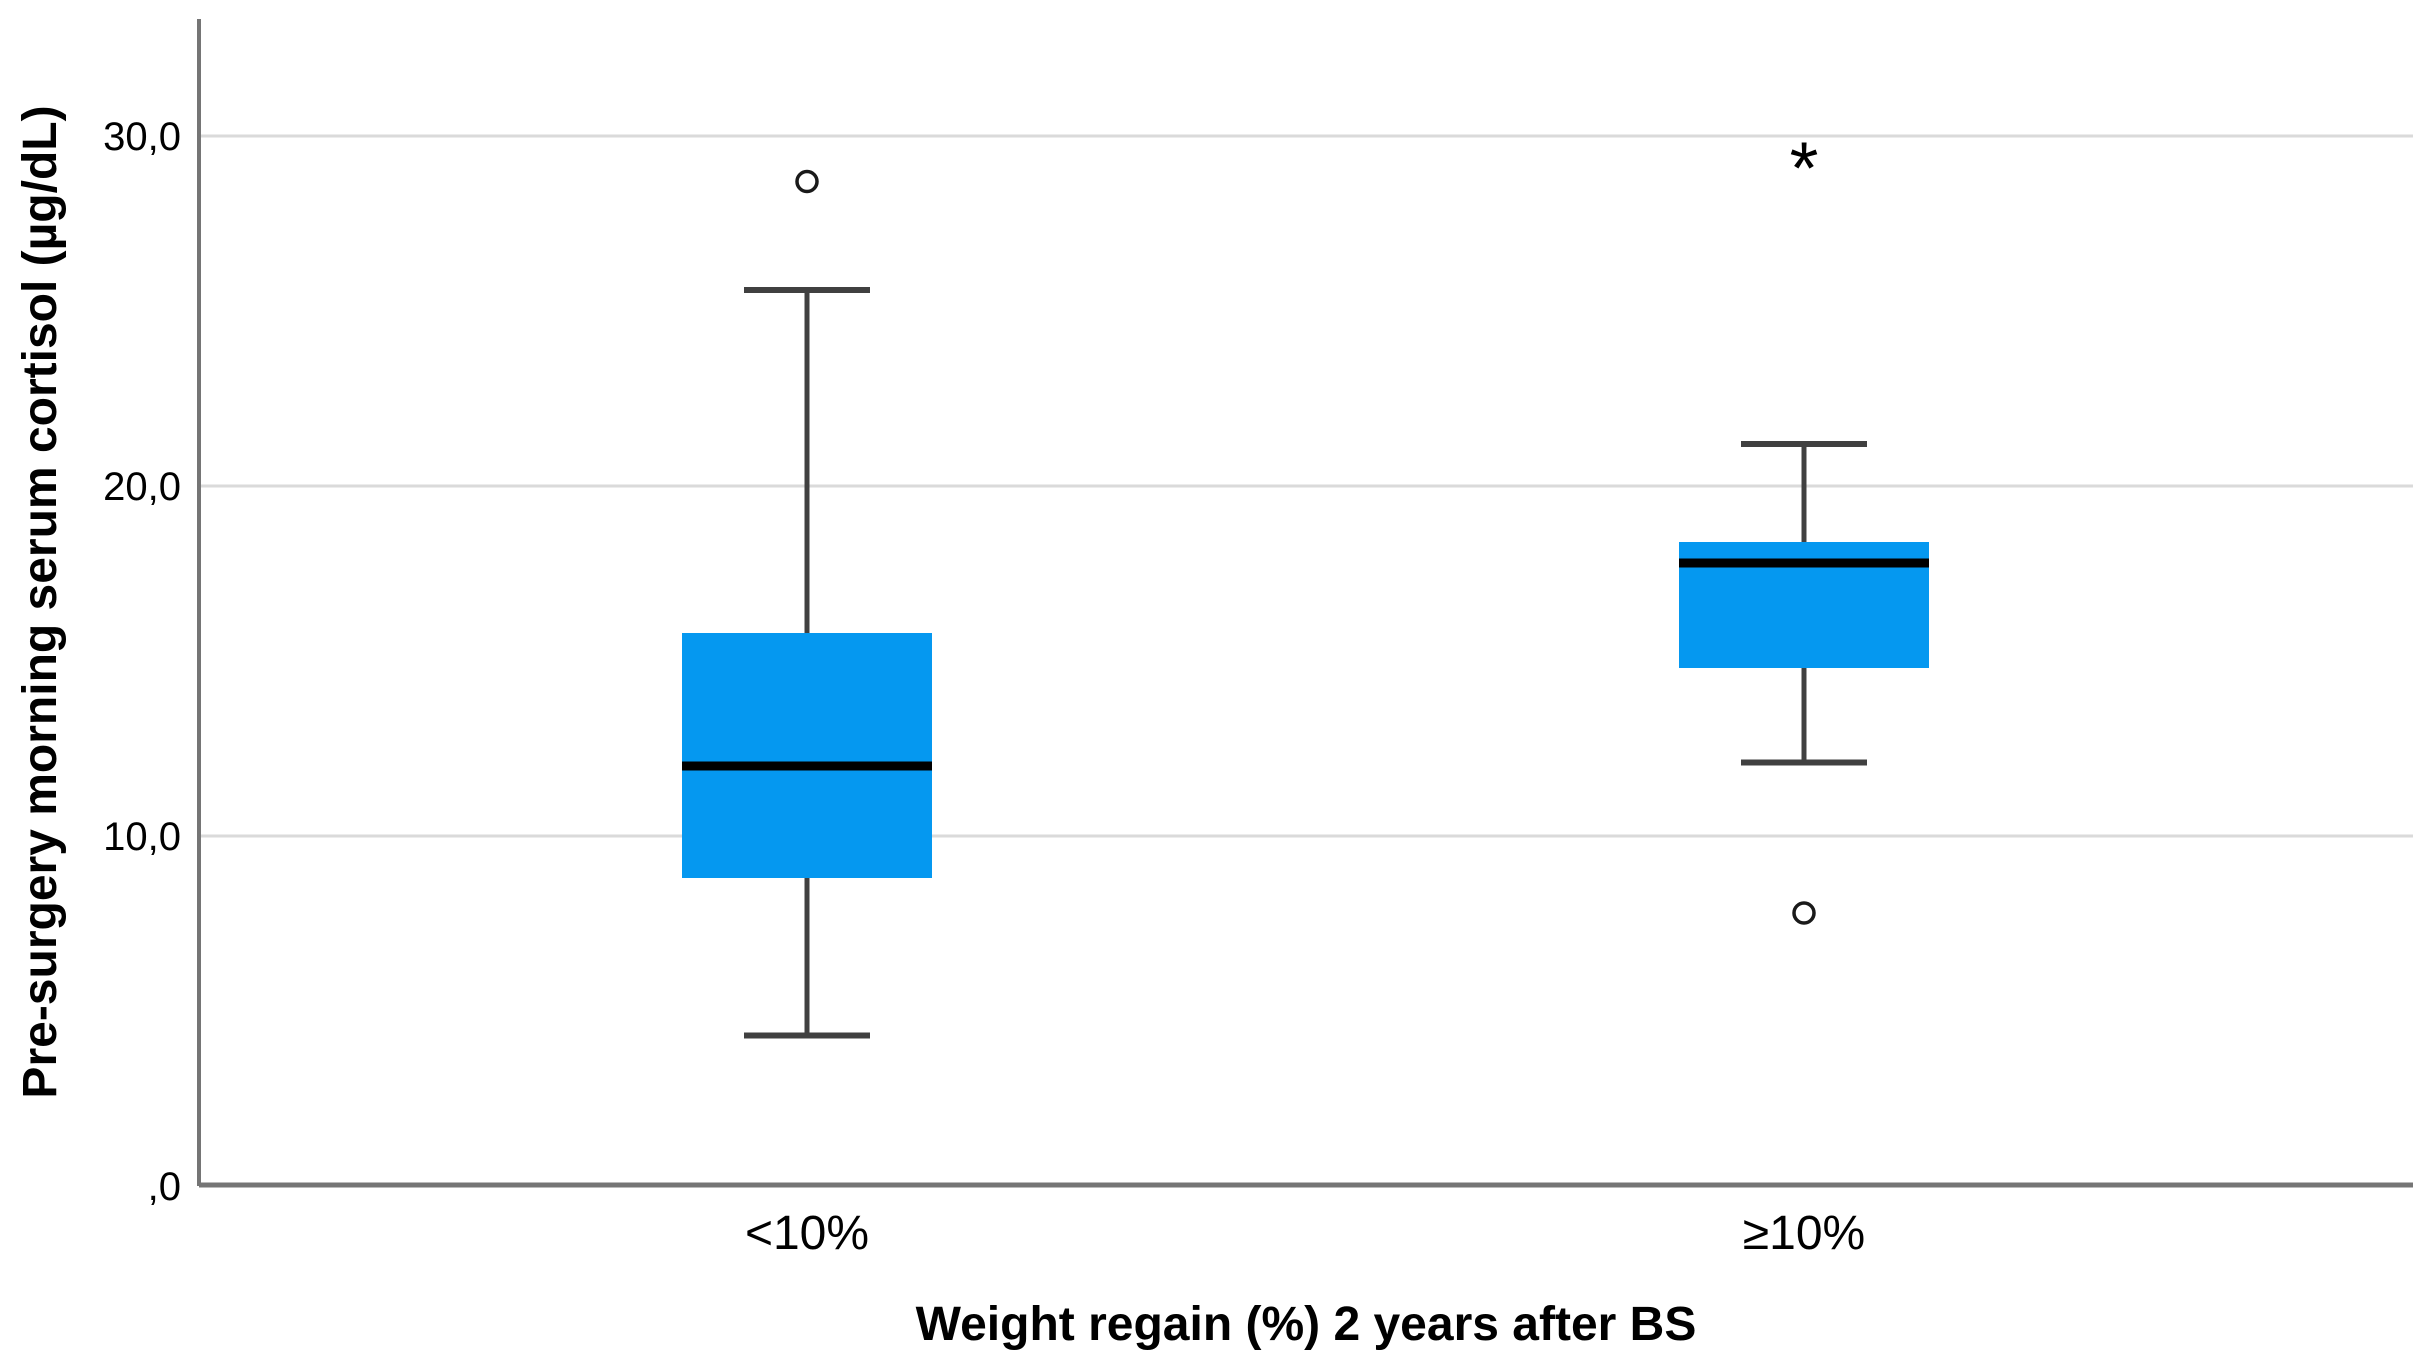 Image resolution: width=2433 pixels, height=1367 pixels. Describe the element at coordinates (164, 1187) in the screenshot. I see `y-tick-label: ,0` at that location.